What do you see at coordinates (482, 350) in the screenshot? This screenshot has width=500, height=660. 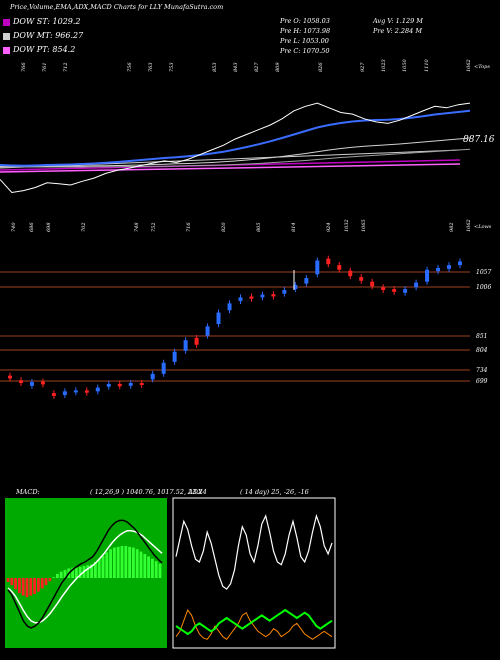 I see `level-label: 804` at bounding box center [482, 350].